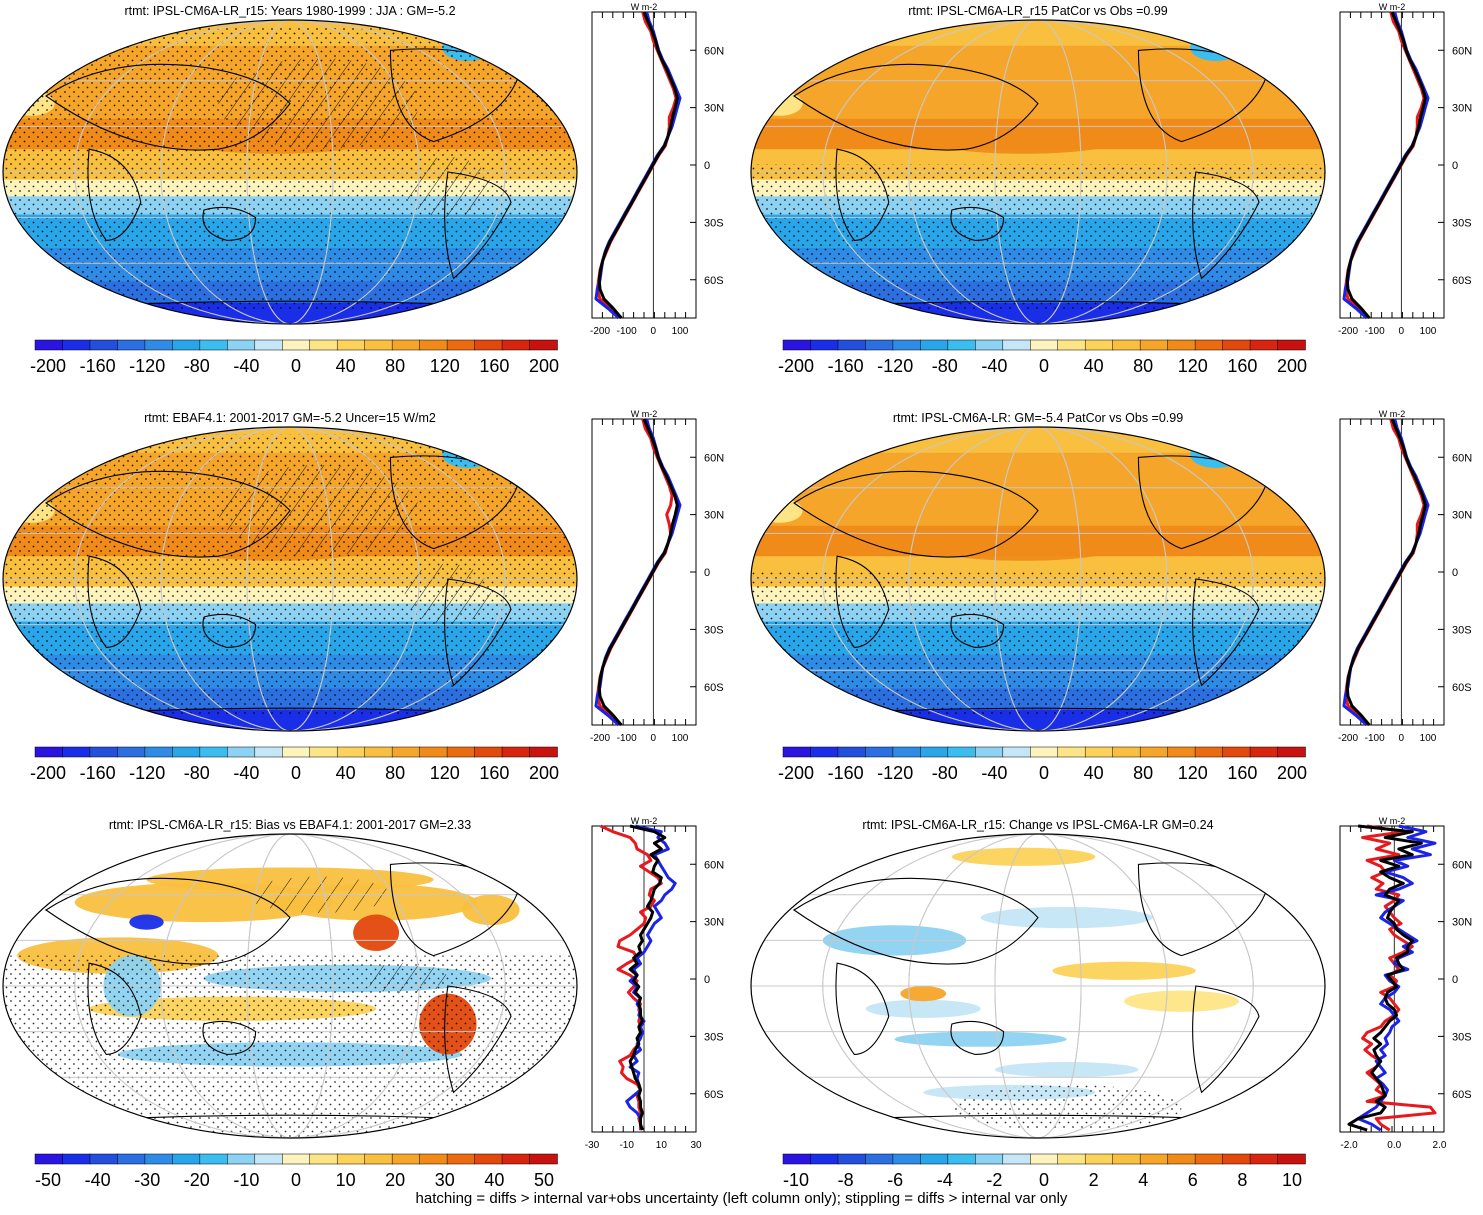 This screenshot has width=1483, height=1215. What do you see at coordinates (346, 773) in the screenshot?
I see `colorbar-tick-label: 40` at bounding box center [346, 773].